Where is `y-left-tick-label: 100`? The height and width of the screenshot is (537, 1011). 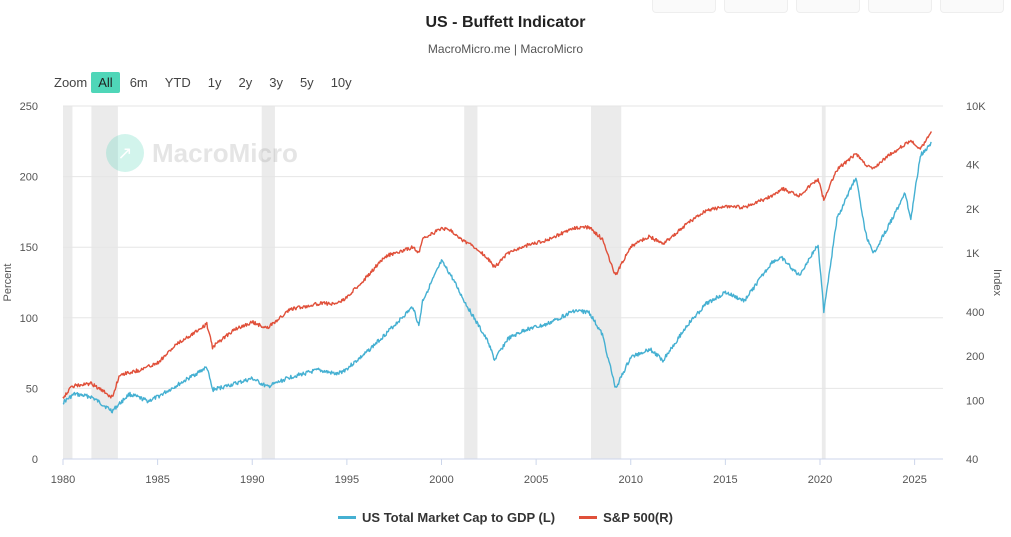
y-left-tick-label: 100 is located at coordinates (29, 319).